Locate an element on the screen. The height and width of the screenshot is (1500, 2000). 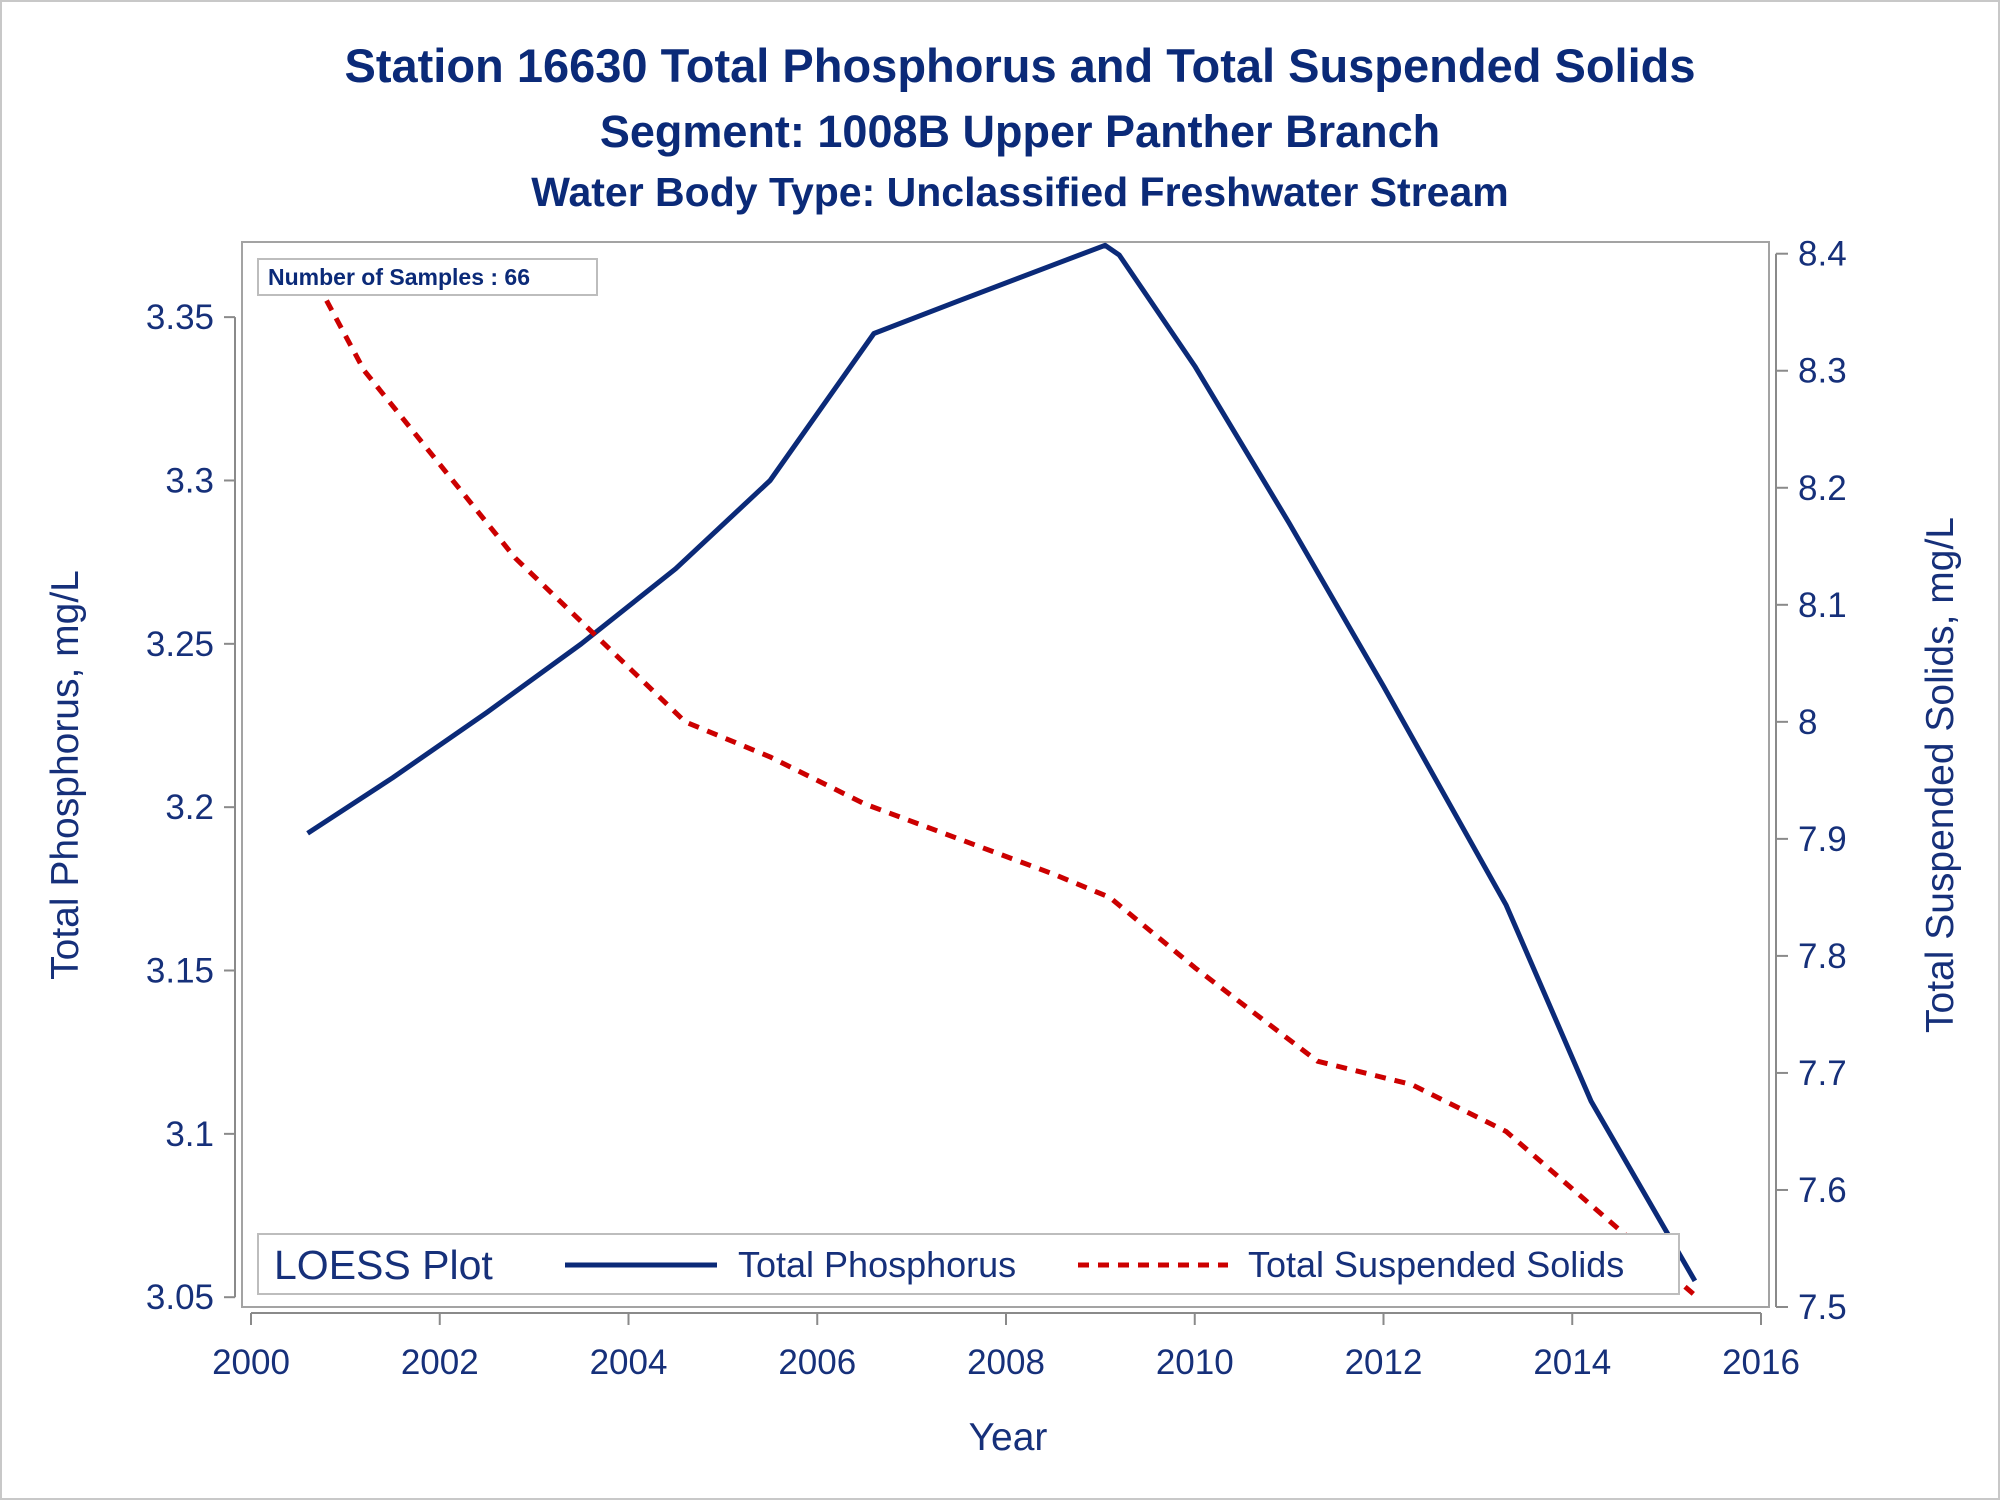
sample-count-inset: Number of Samples : 66 is located at coordinates (427, 277).